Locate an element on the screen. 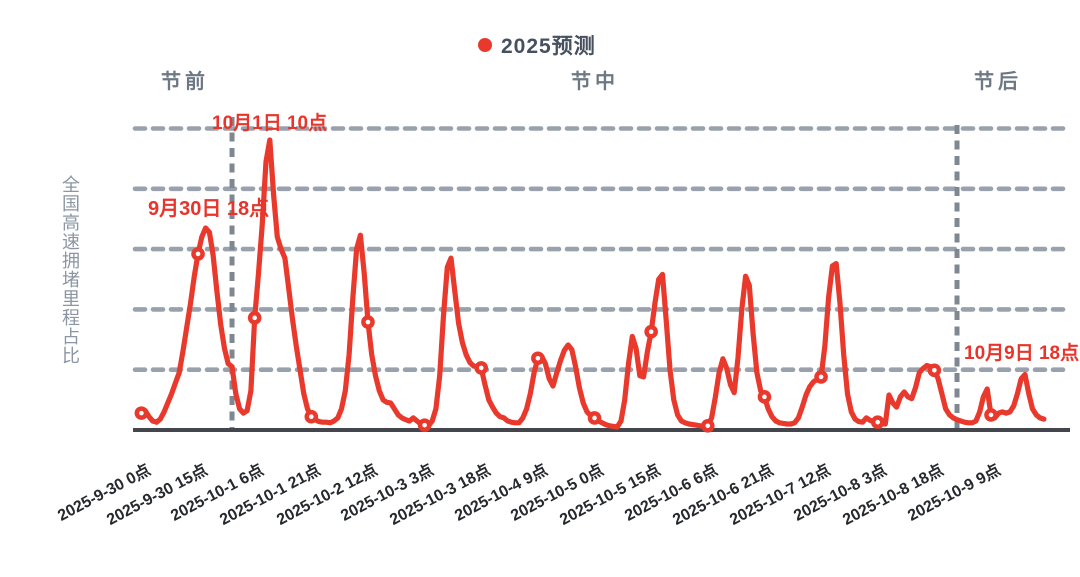 This screenshot has width=1080, height=577. phase-label-before-holiday: 节前 is located at coordinates (185, 82).